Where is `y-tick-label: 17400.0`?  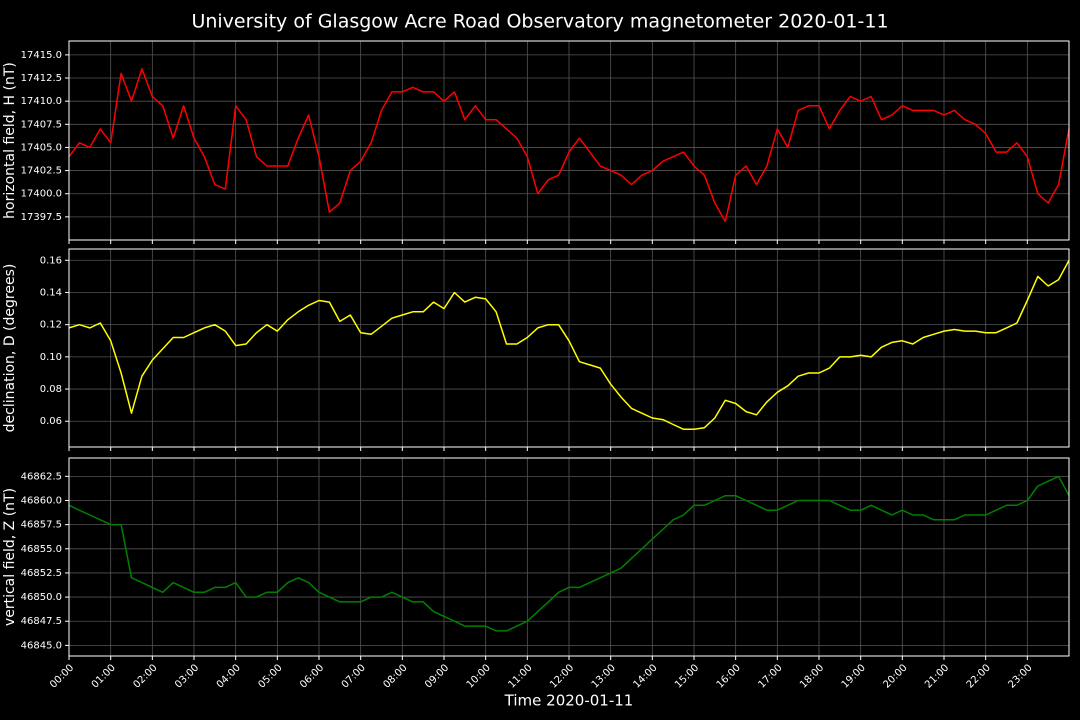 y-tick-label: 17400.0 is located at coordinates (41, 194).